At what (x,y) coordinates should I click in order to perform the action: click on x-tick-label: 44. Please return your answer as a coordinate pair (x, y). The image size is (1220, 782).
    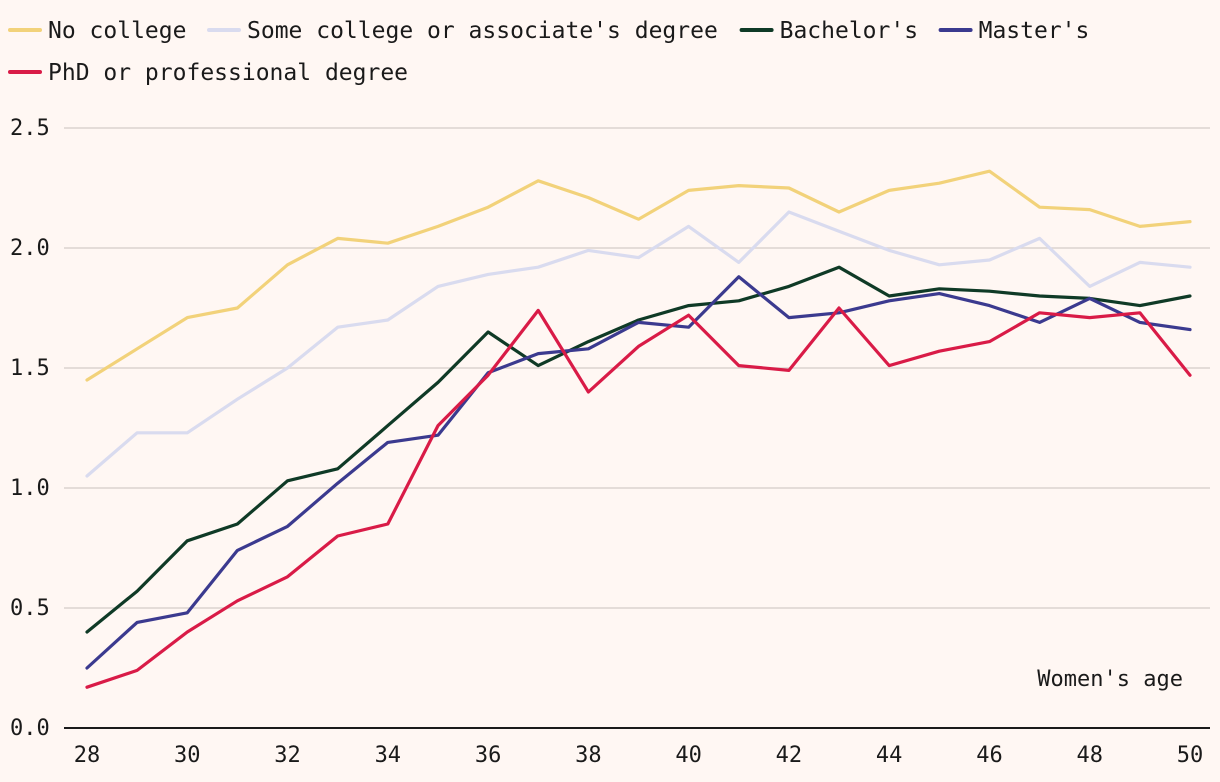
    Looking at the image, I should click on (889, 755).